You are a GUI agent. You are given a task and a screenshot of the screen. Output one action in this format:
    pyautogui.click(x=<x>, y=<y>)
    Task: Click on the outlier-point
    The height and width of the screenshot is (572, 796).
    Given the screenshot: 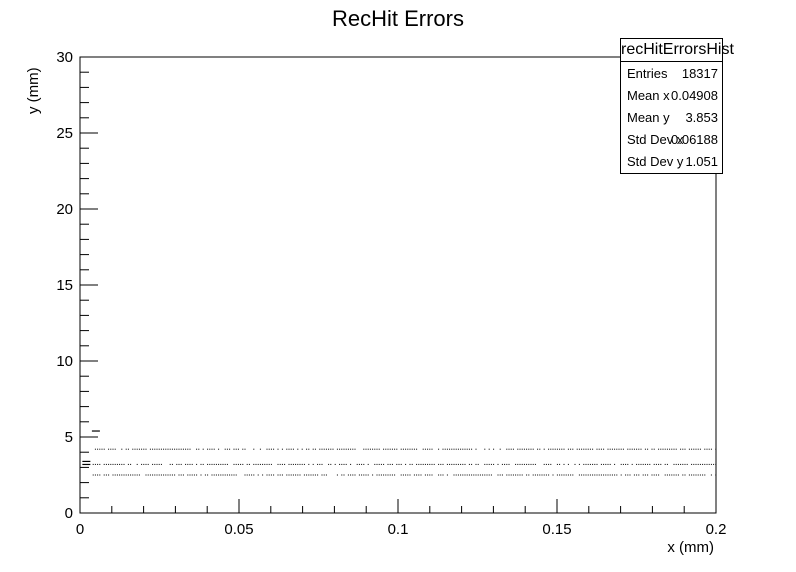 What is the action you would take?
    pyautogui.click(x=86, y=461)
    